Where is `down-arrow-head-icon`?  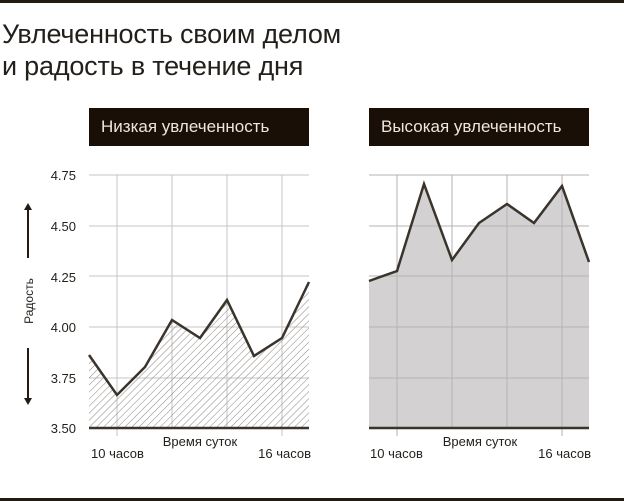
down-arrow-head-icon is located at coordinates (28, 401).